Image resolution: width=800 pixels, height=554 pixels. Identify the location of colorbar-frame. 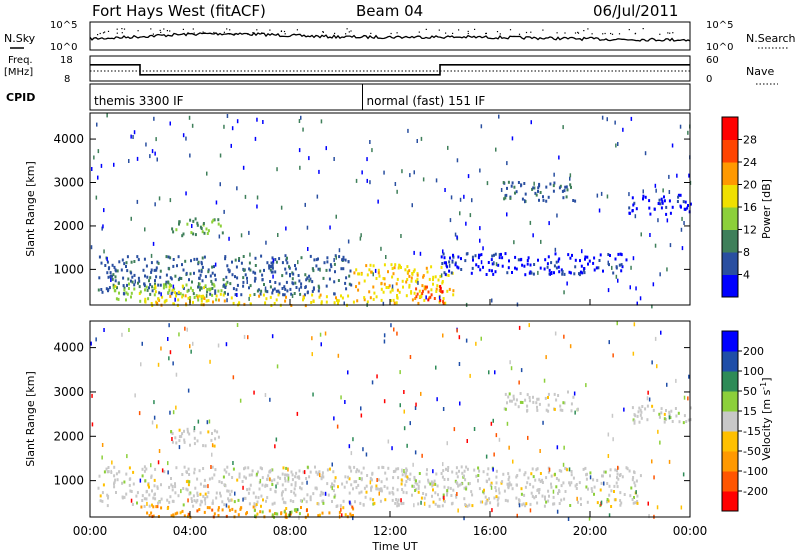
(730, 421).